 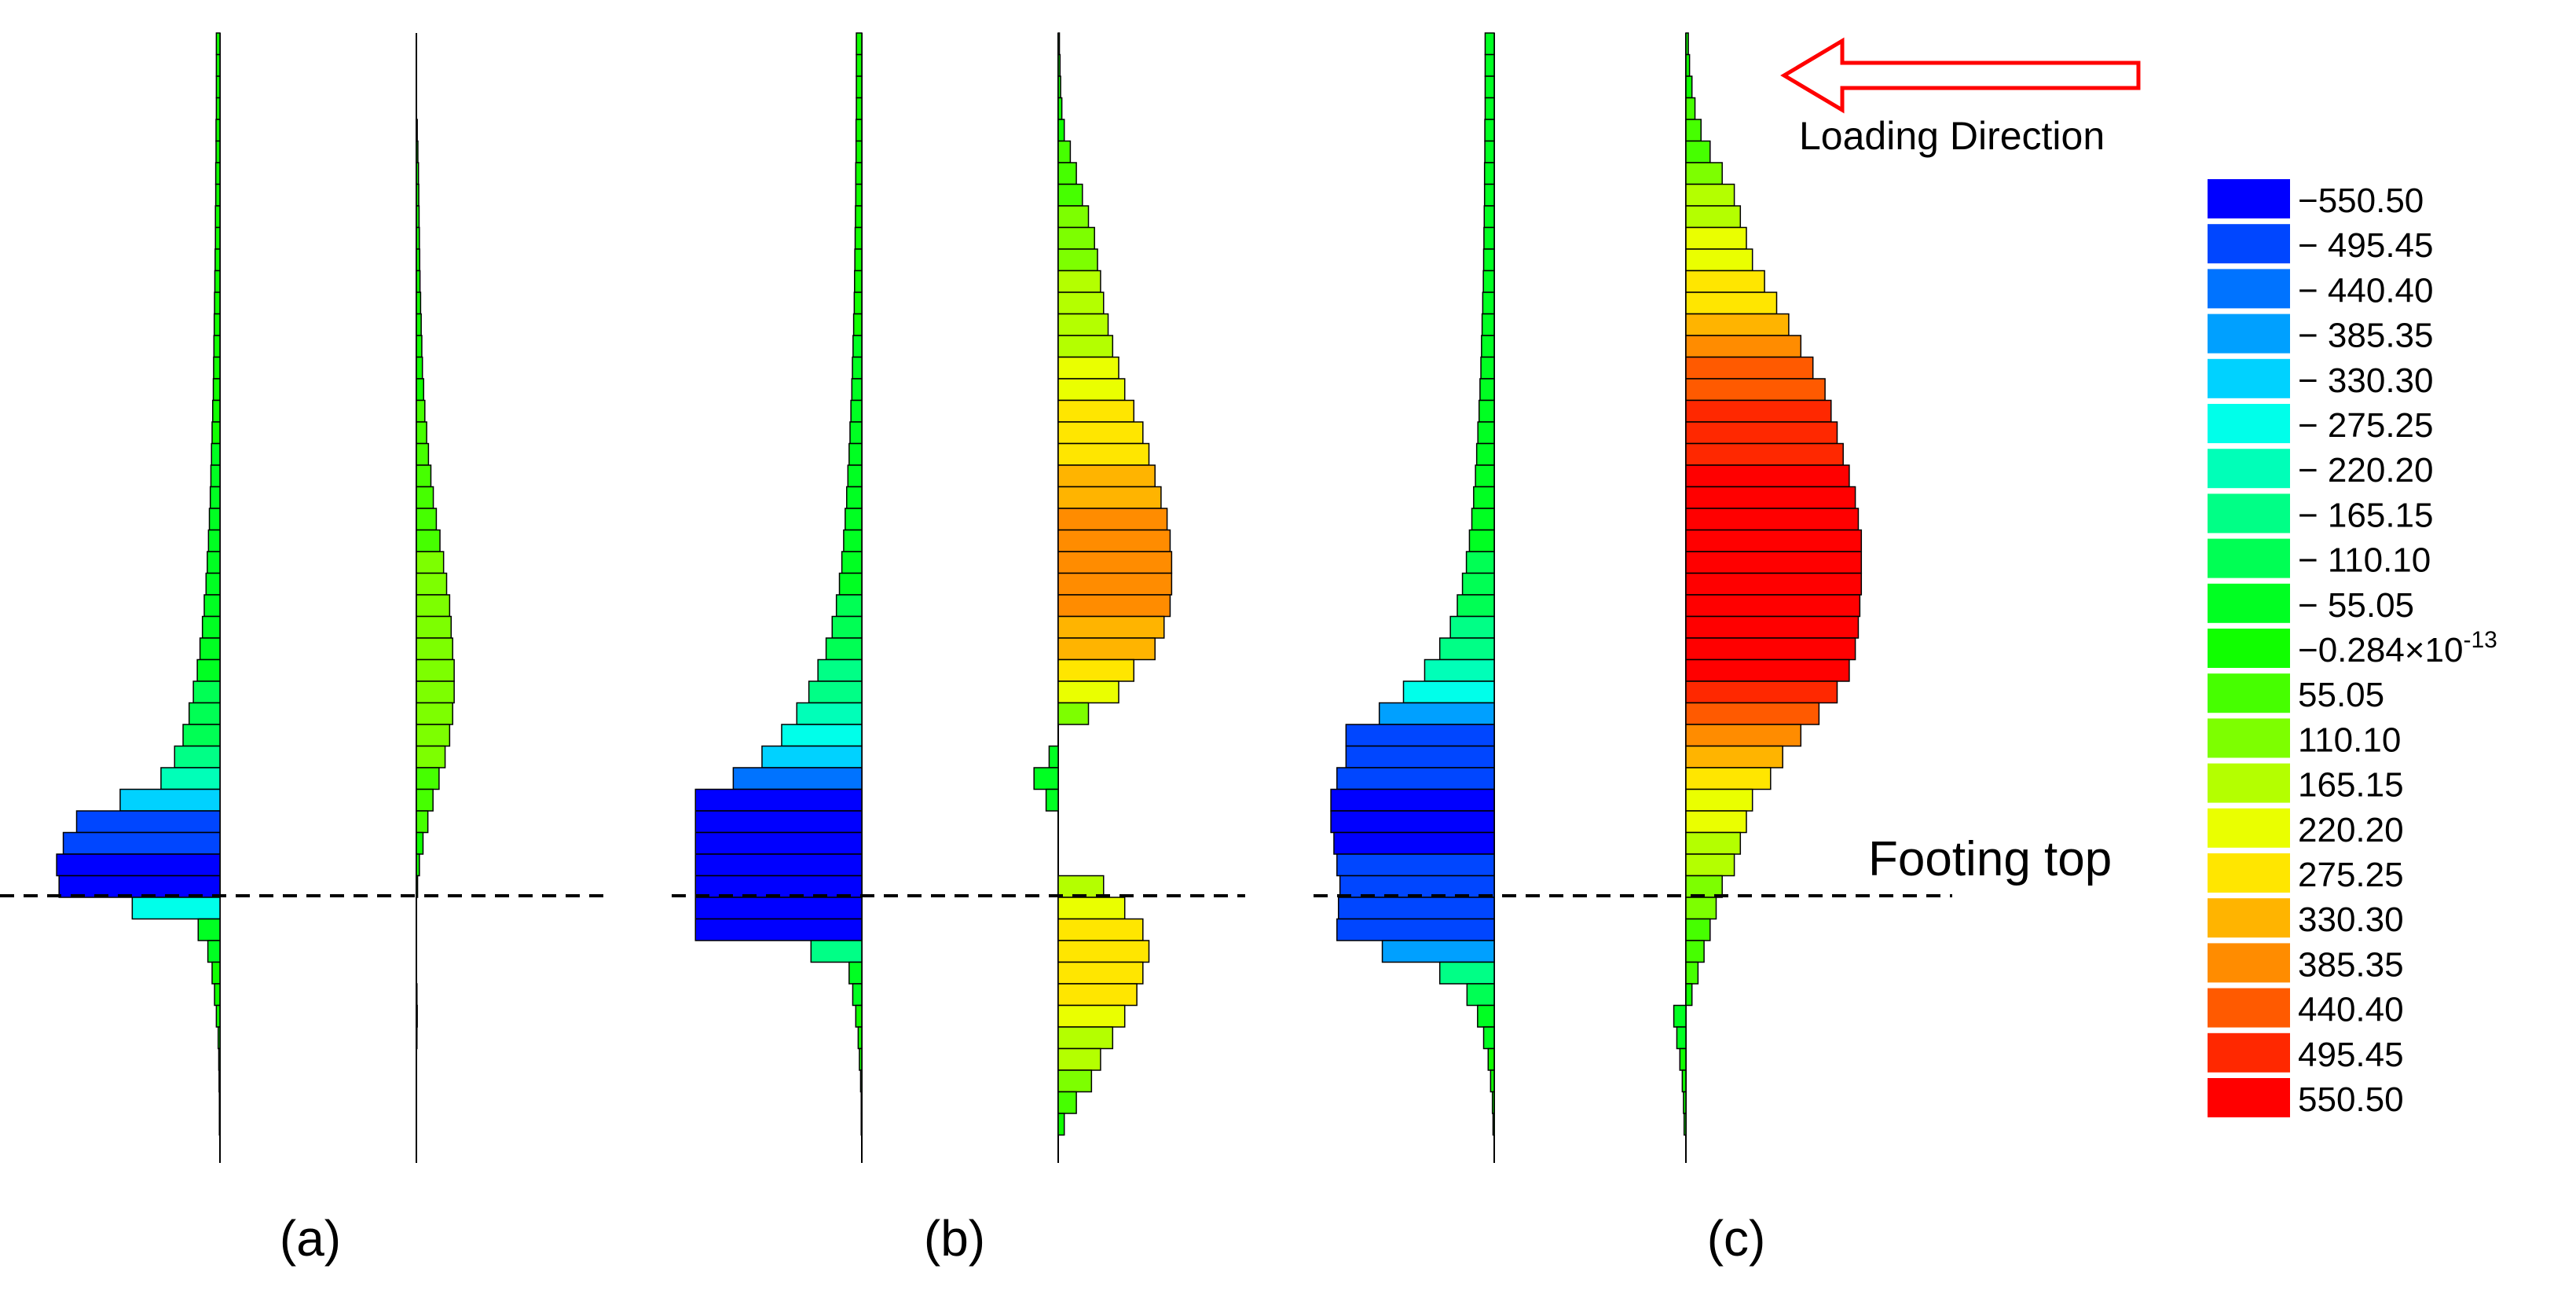 What do you see at coordinates (2364, 560) in the screenshot?
I see `legend-label-8: − 110.10` at bounding box center [2364, 560].